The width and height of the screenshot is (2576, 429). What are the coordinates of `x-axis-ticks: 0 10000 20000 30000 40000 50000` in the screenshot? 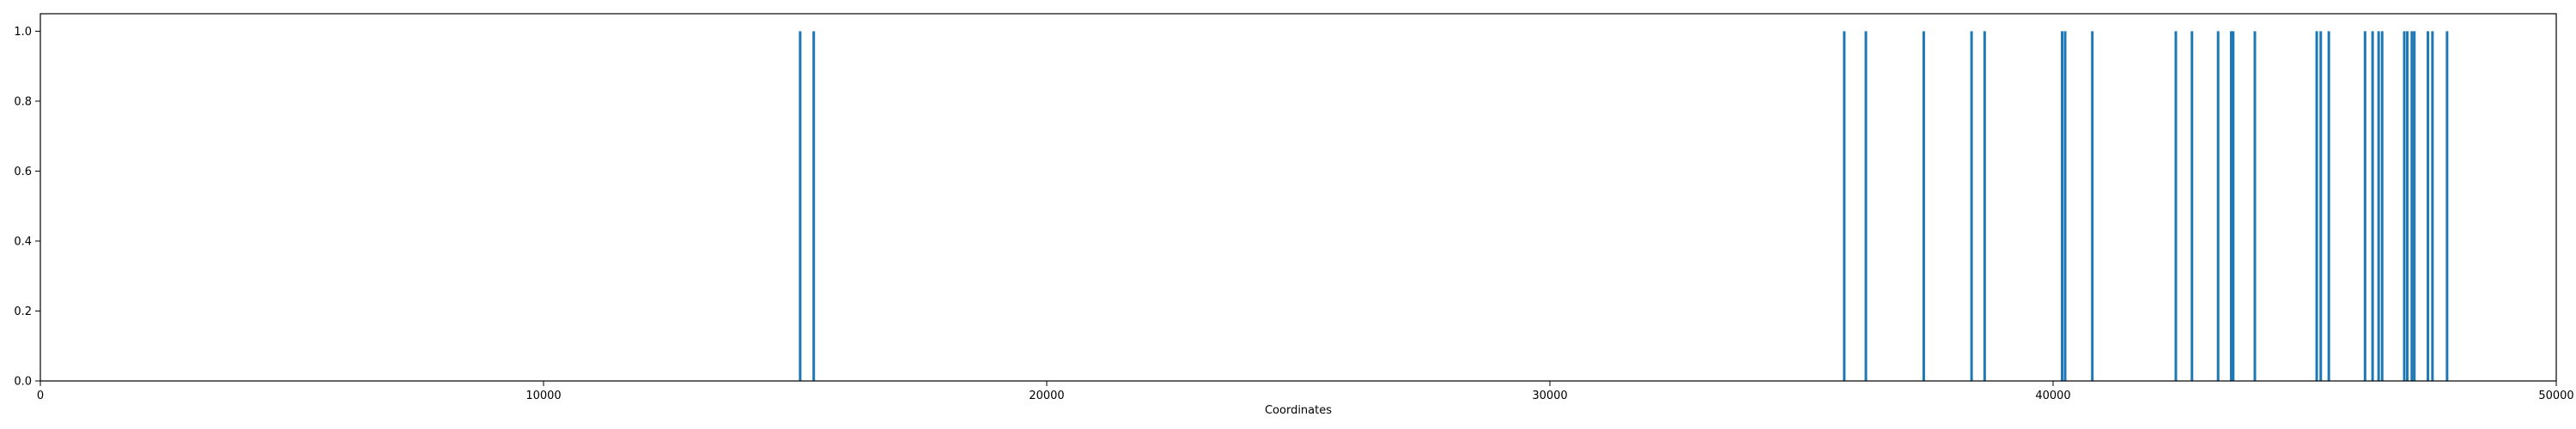 It's located at (1305, 391).